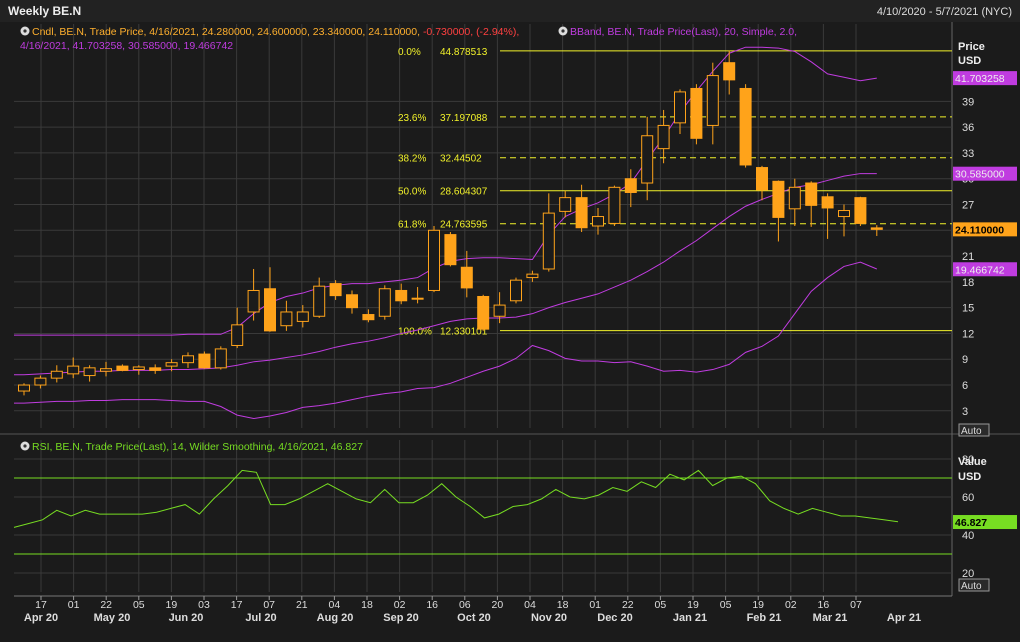  I want to click on price-tick-label: 27, so click(968, 206).